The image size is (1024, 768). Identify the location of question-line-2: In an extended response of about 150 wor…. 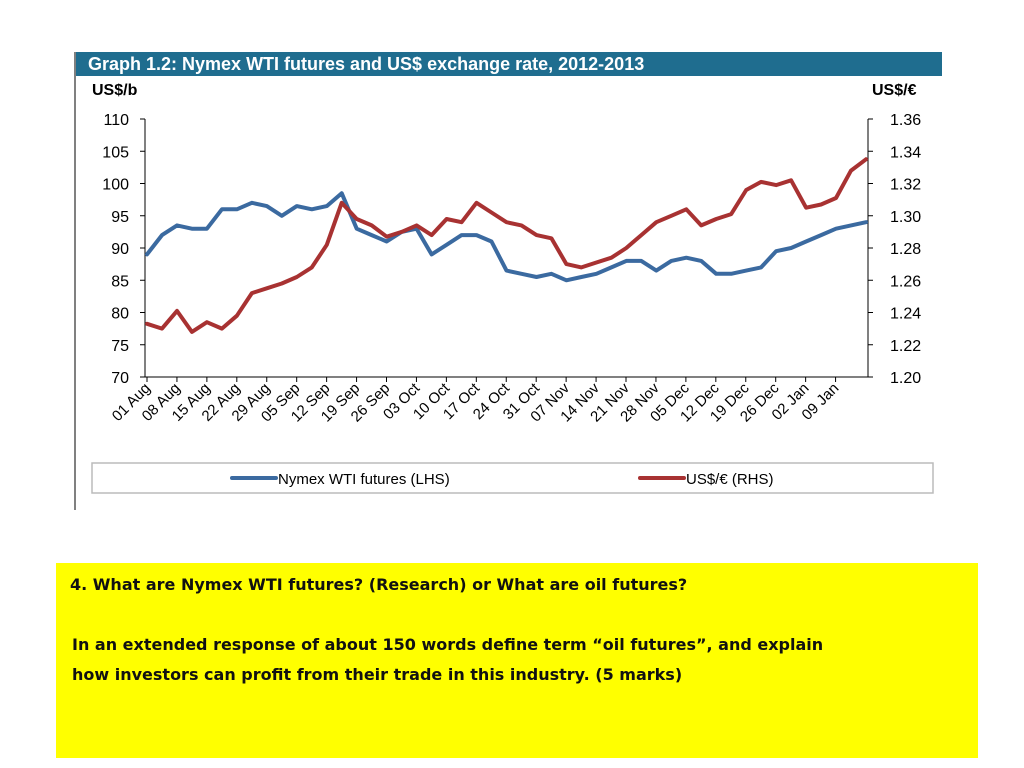
(448, 644).